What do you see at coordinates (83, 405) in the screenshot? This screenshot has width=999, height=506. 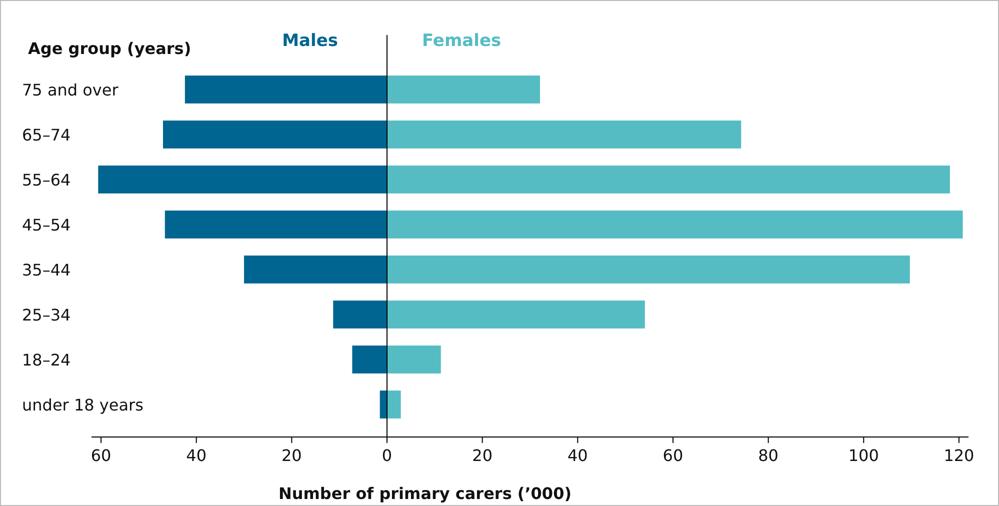 I see `y-tick-label: under 18 years` at bounding box center [83, 405].